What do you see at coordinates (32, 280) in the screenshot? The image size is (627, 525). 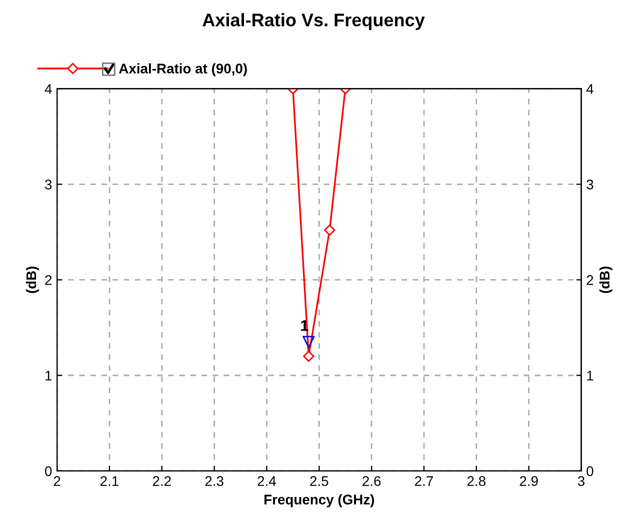 I see `y-axis-title: (dB)` at bounding box center [32, 280].